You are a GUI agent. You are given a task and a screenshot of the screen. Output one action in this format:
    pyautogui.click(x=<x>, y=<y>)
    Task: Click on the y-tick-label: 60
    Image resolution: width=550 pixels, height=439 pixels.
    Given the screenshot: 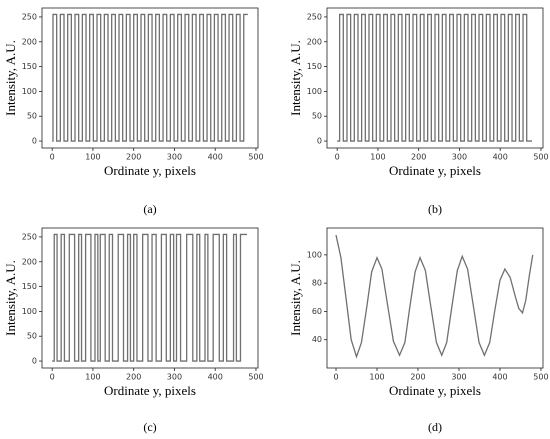 What is the action you would take?
    pyautogui.click(x=317, y=311)
    